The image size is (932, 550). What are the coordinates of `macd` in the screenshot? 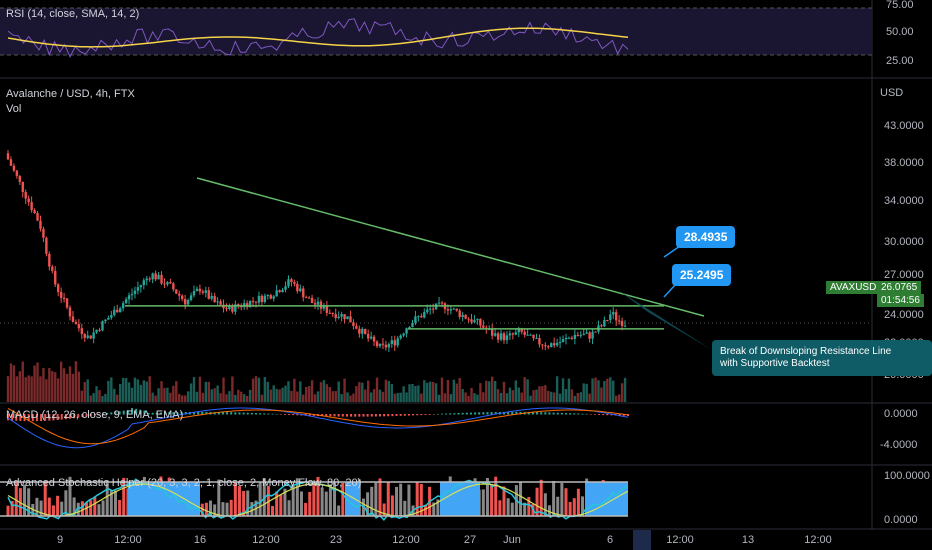 It's located at (318, 428).